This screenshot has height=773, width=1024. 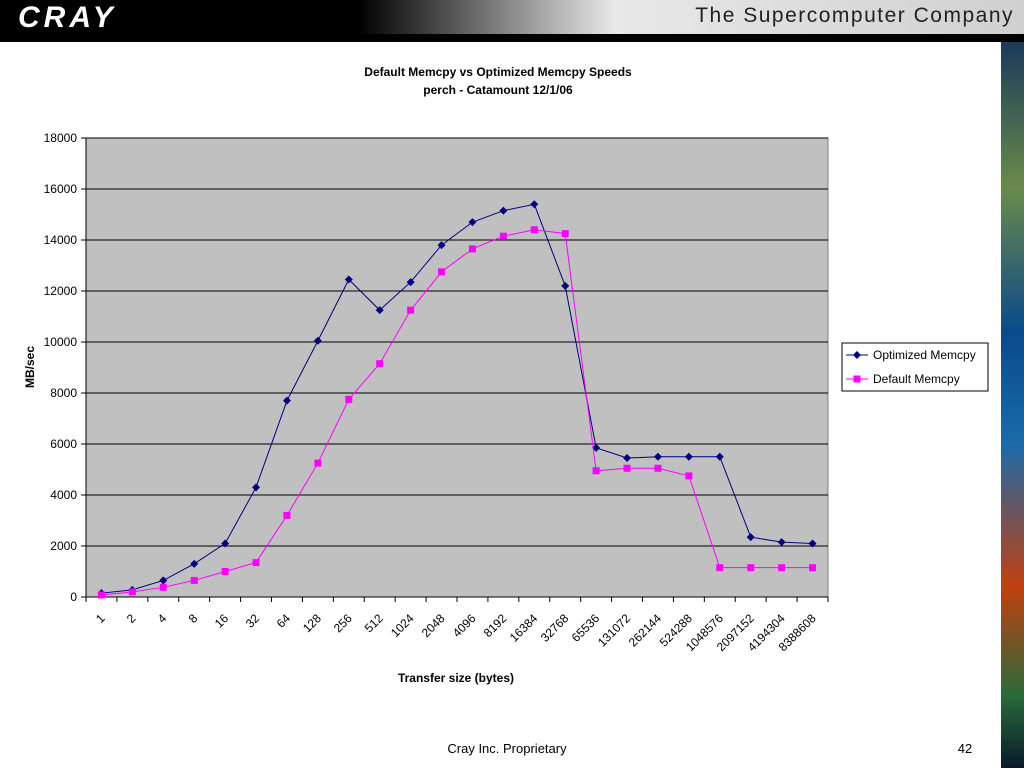 What do you see at coordinates (100, 618) in the screenshot?
I see `x-tick-label: 1` at bounding box center [100, 618].